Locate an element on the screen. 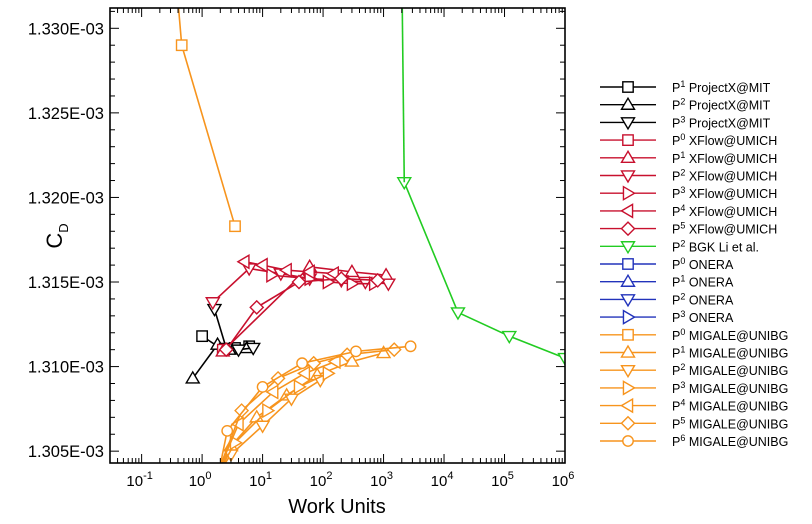 The image size is (812, 524). legend-label: P1 ProjectX@MIT is located at coordinates (721, 87).